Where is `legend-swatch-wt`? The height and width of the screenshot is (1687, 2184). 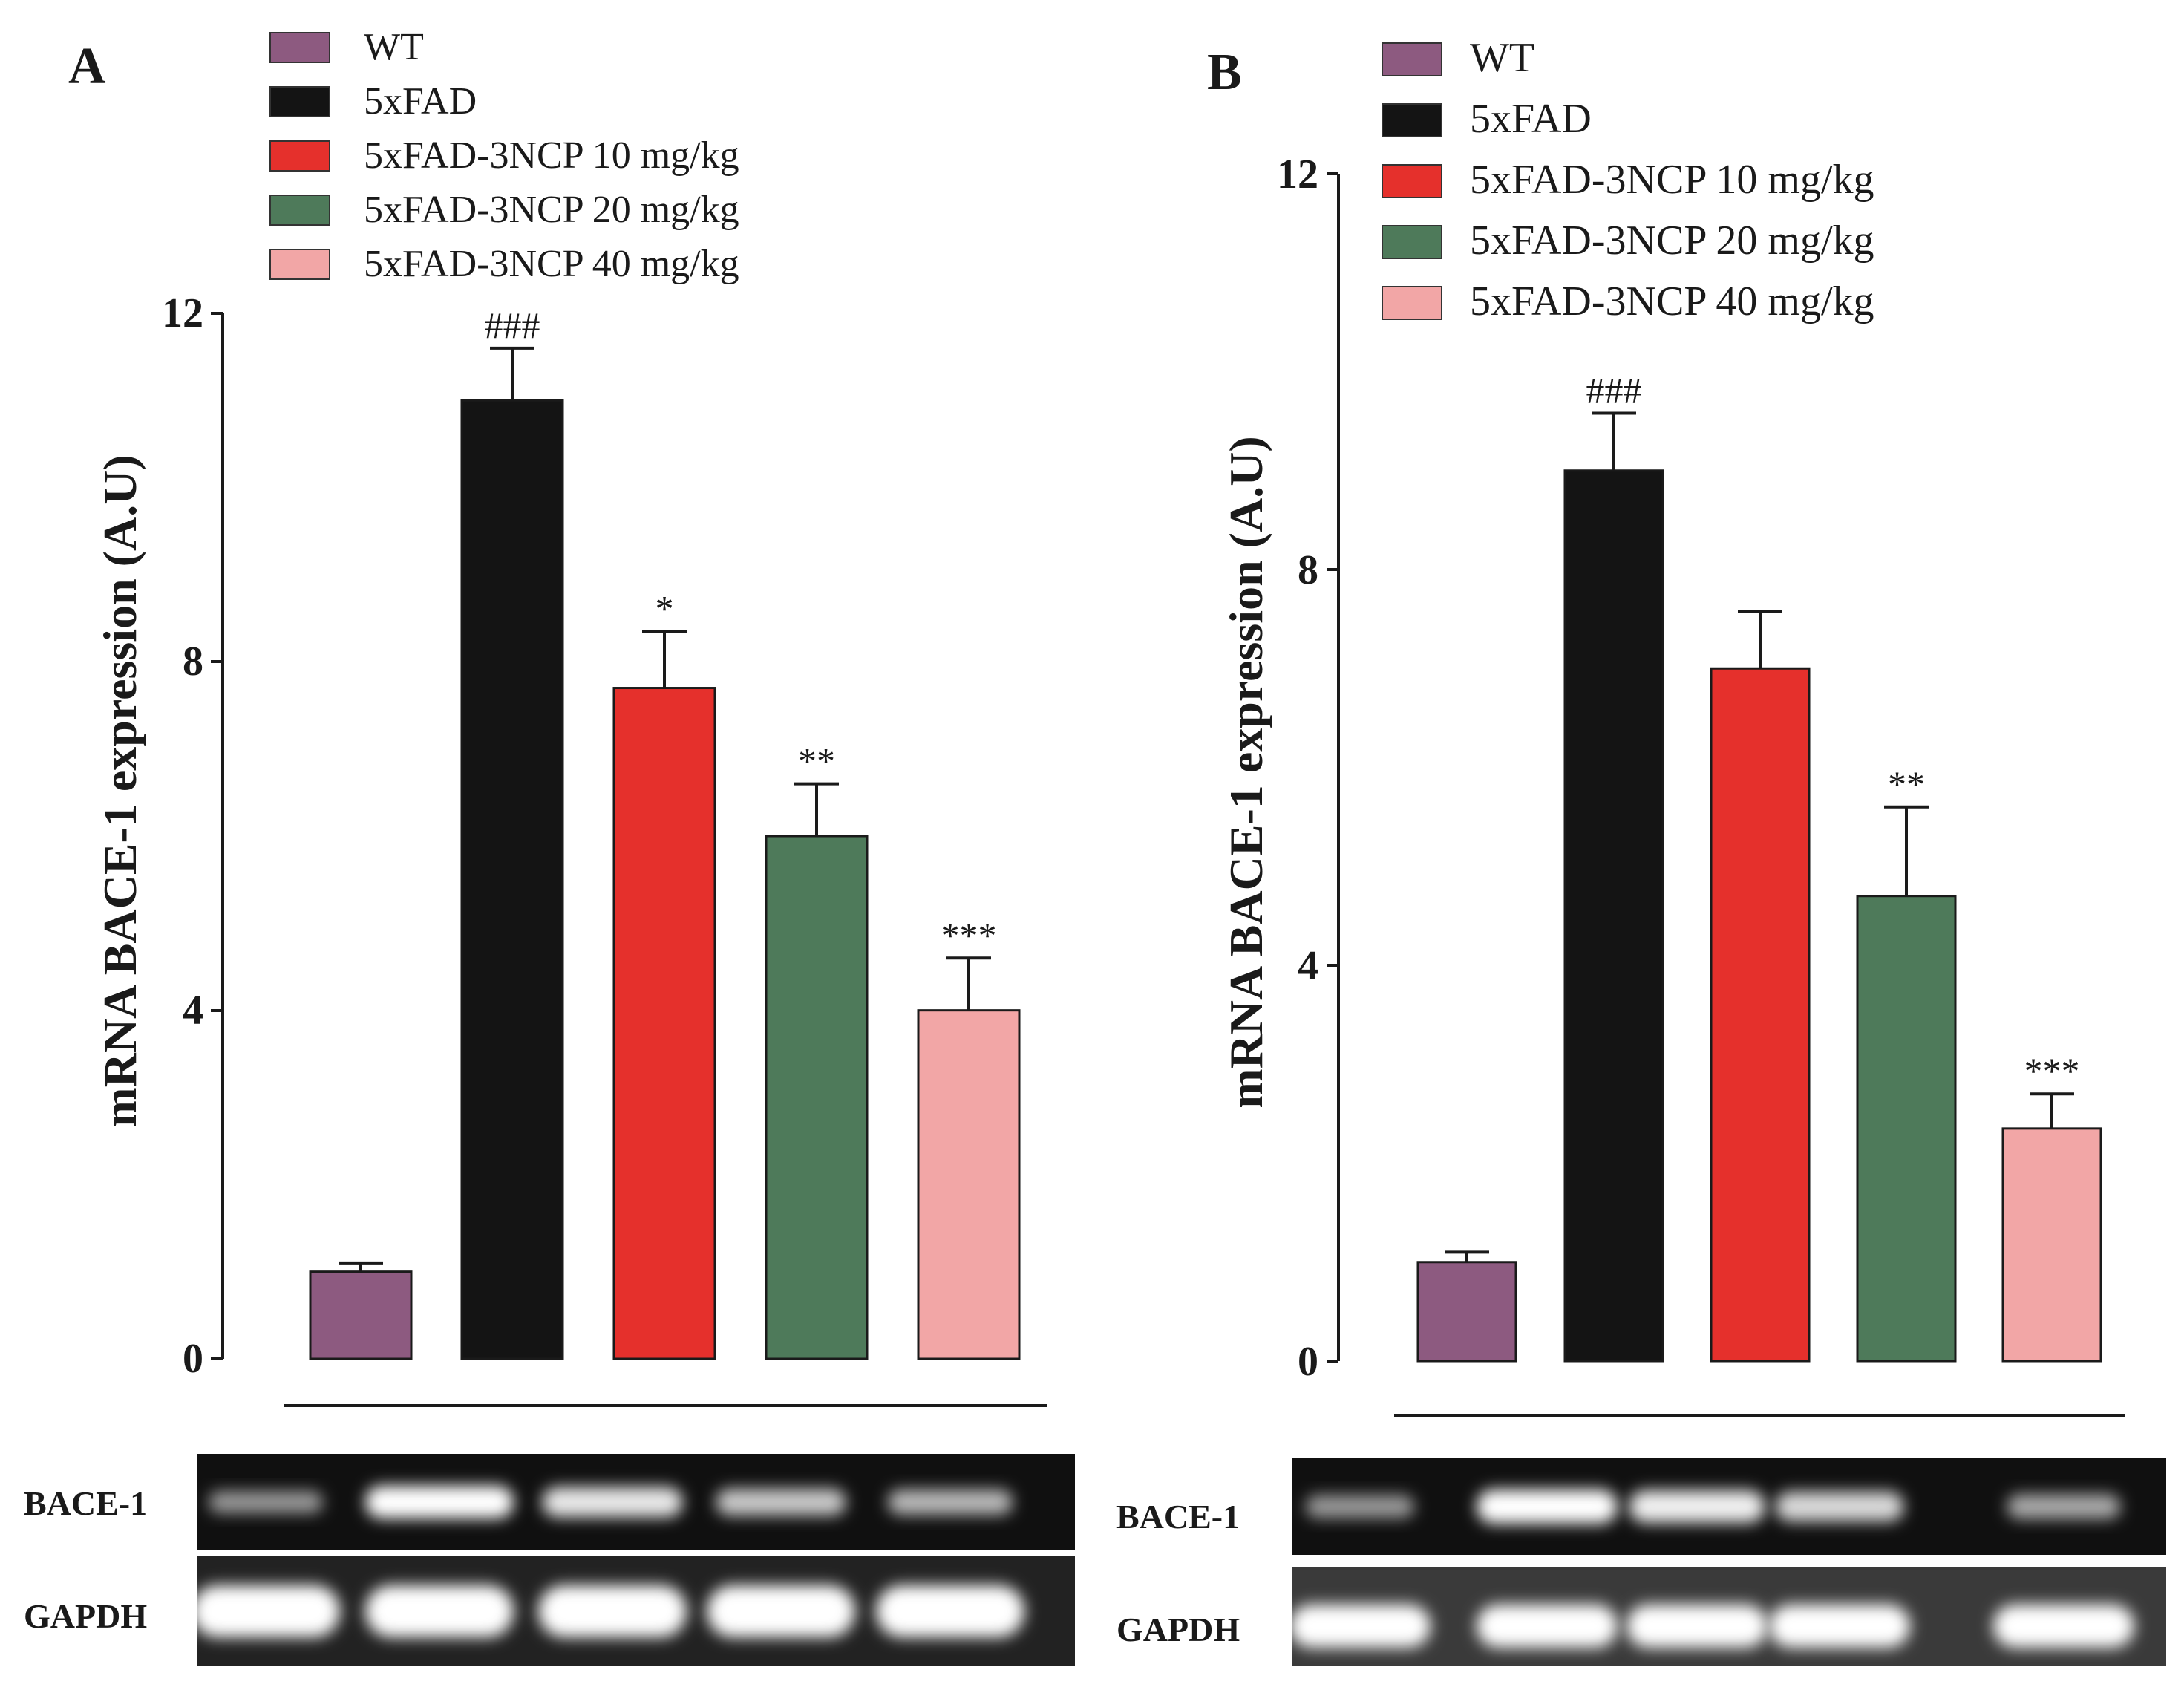
legend-swatch-wt is located at coordinates (299, 48).